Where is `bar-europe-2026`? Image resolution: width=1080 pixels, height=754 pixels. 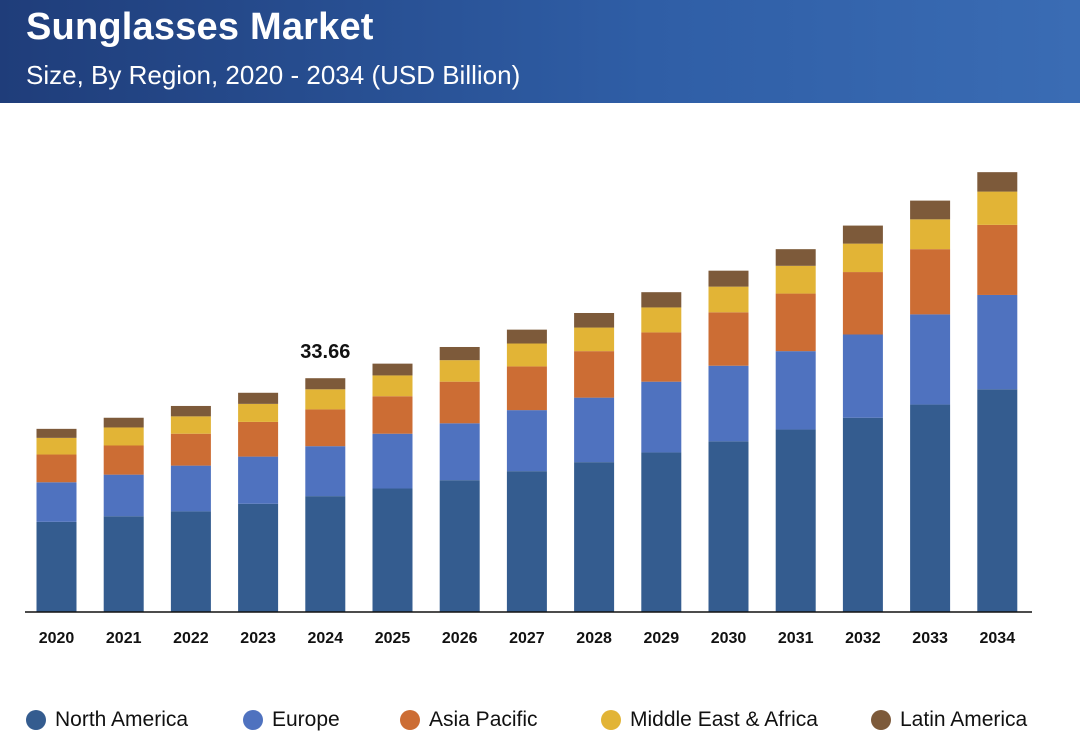
bar-europe-2026 is located at coordinates (459, 452).